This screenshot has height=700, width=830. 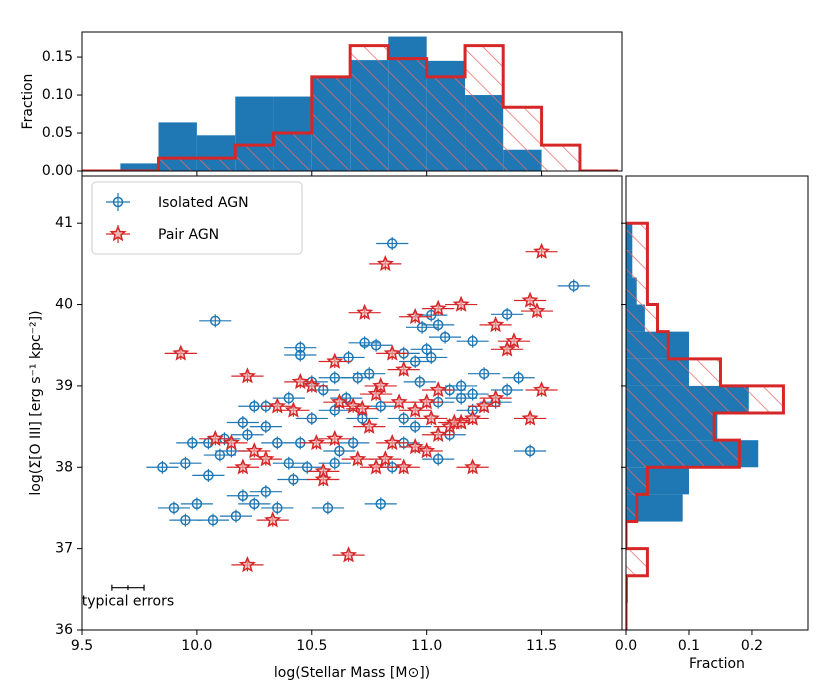 I want to click on x-tick-label: 11.0, so click(x=426, y=646).